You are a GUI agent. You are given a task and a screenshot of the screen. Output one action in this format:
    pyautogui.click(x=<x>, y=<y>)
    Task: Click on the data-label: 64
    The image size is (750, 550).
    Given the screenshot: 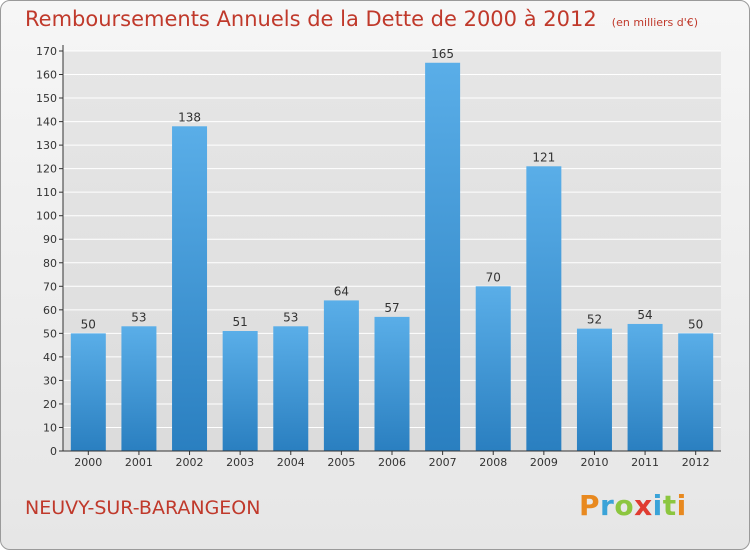 What is the action you would take?
    pyautogui.click(x=341, y=291)
    